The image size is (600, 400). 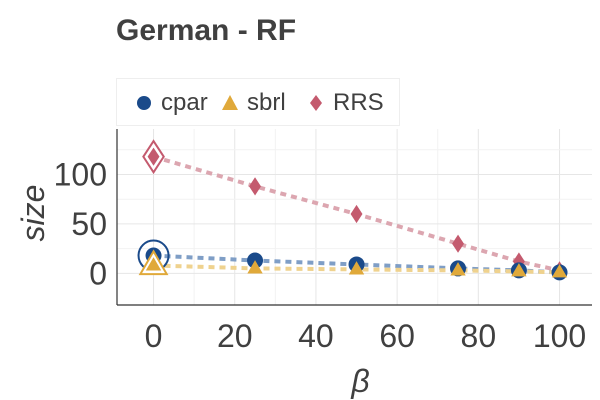 What do you see at coordinates (316, 103) in the screenshot?
I see `diamond-marker-icon` at bounding box center [316, 103].